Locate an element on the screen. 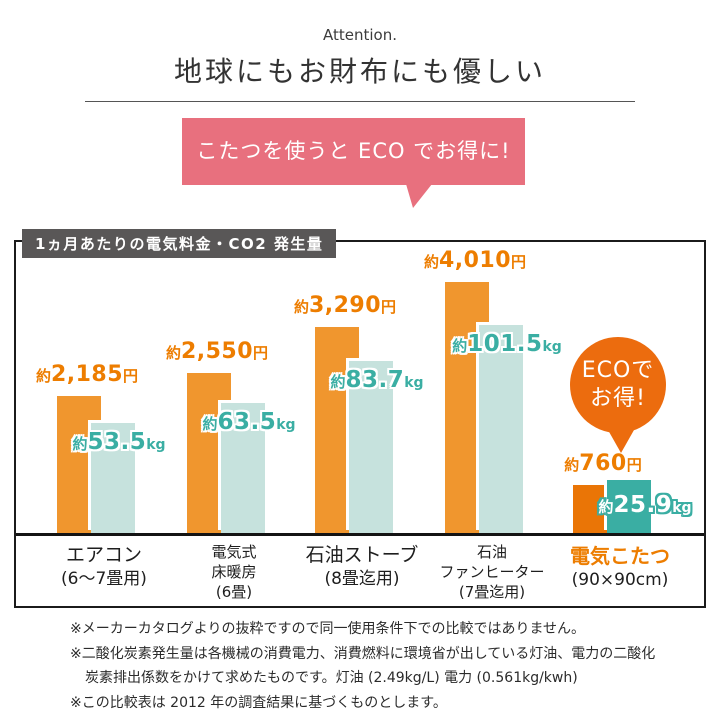  value-part: 760 is located at coordinates (603, 463).